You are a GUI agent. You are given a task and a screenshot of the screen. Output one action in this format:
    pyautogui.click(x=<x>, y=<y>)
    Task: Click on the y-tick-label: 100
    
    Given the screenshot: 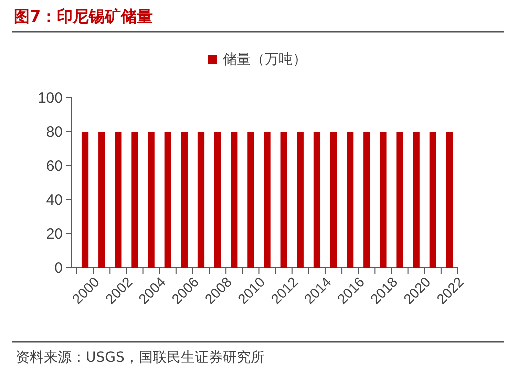 What is the action you would take?
    pyautogui.click(x=50, y=98)
    